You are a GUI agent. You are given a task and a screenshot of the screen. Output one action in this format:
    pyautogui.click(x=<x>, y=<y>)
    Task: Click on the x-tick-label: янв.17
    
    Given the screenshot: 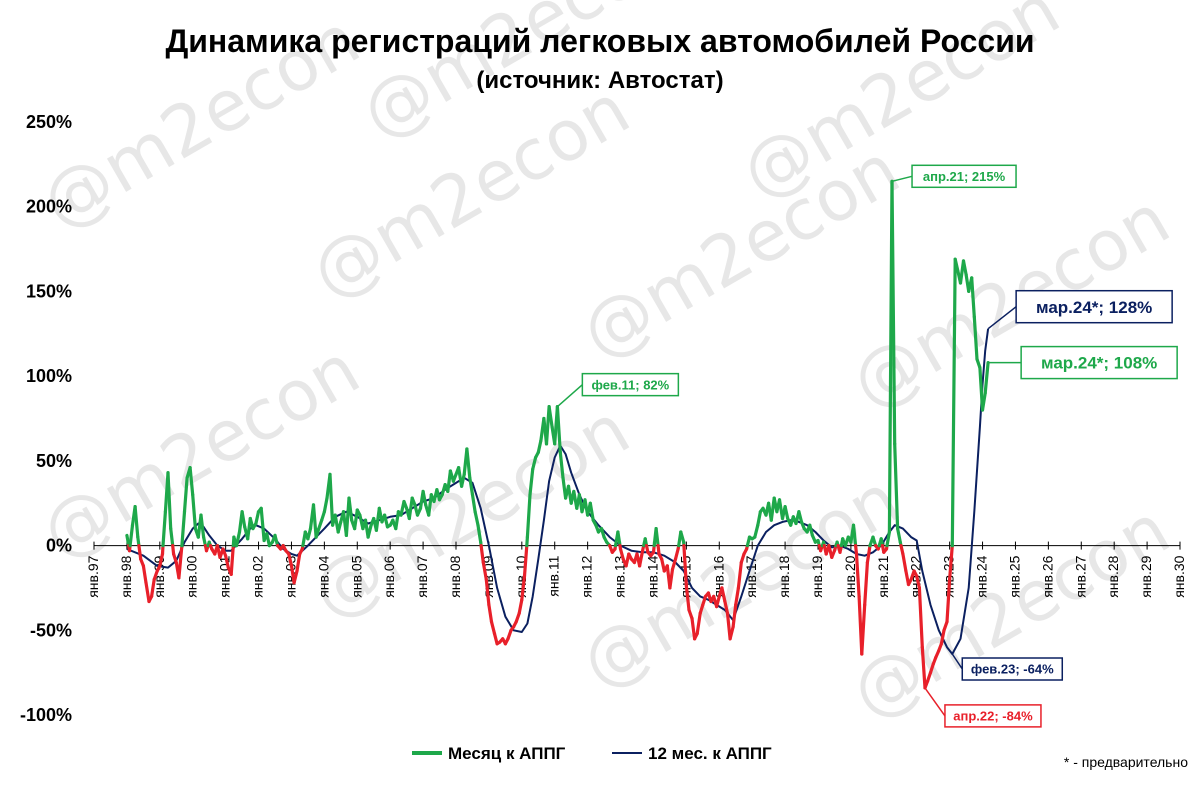 What is the action you would take?
    pyautogui.click(x=751, y=576)
    